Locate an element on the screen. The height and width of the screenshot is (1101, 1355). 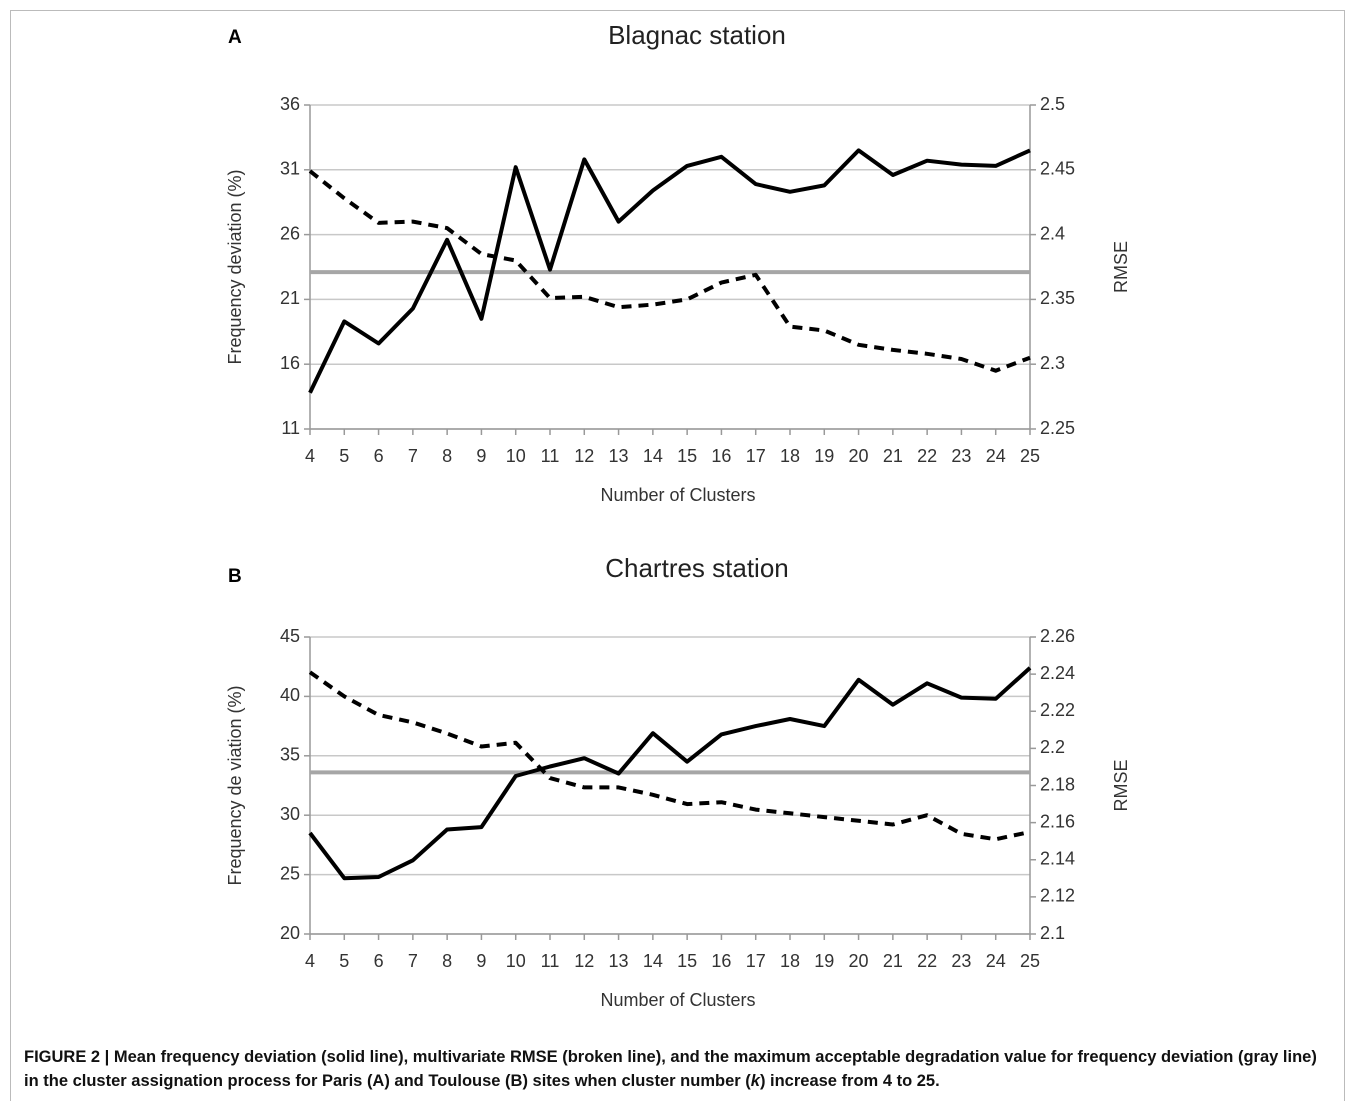
y-axis-title: Frequency deviation (%) is located at coordinates (235, 266).